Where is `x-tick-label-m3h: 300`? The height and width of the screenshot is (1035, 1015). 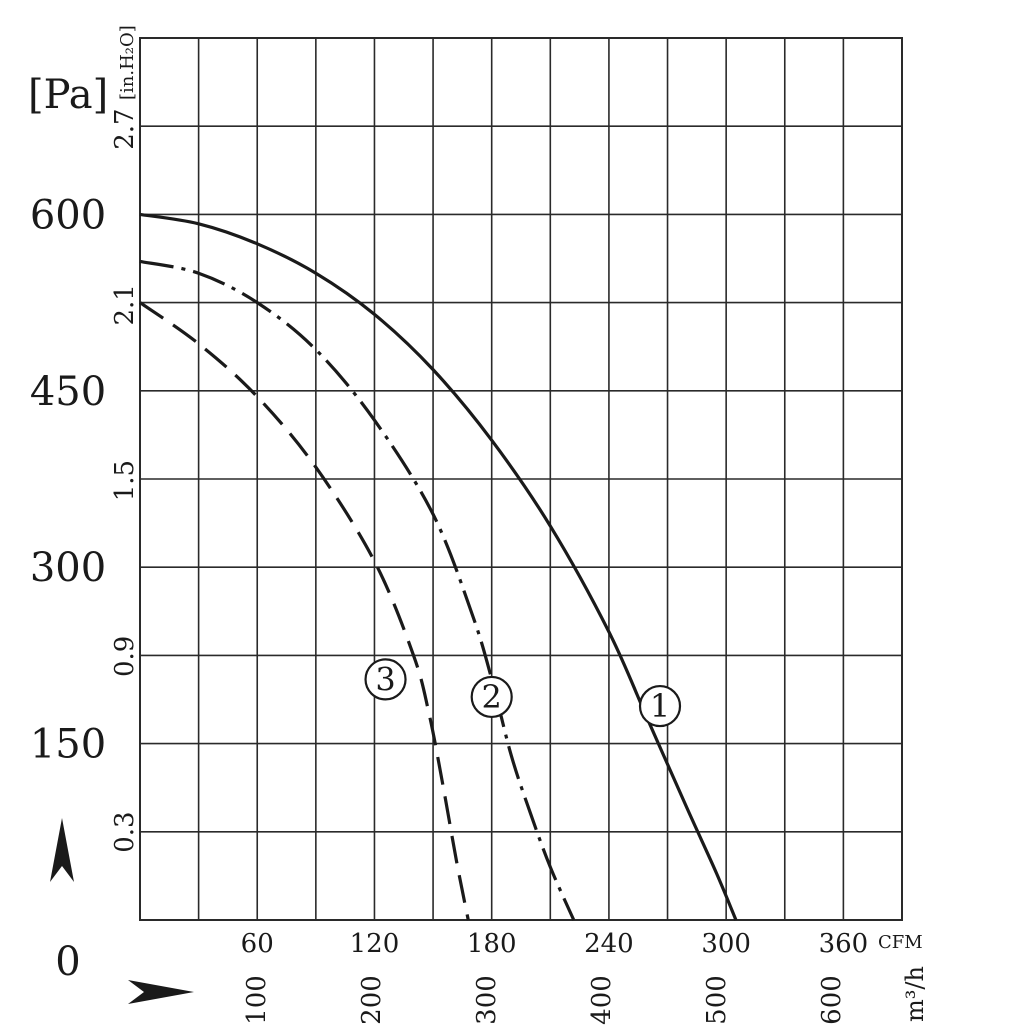
x-tick-label-m3h: 300 is located at coordinates (487, 1000).